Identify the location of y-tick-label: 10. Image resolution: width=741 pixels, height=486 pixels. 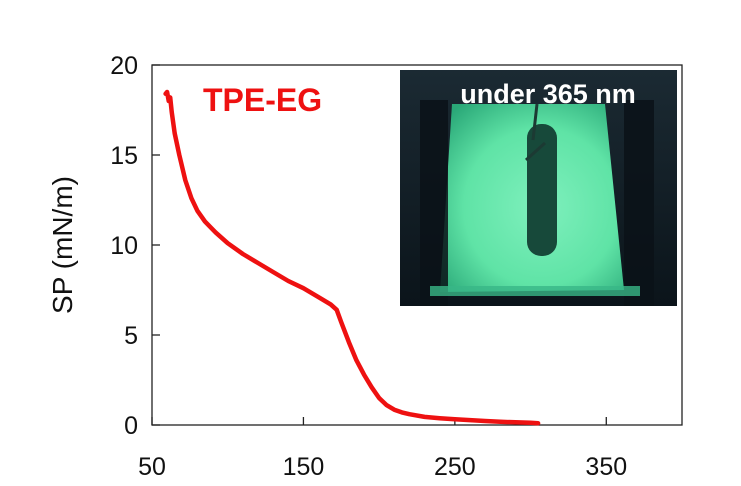
(124, 246).